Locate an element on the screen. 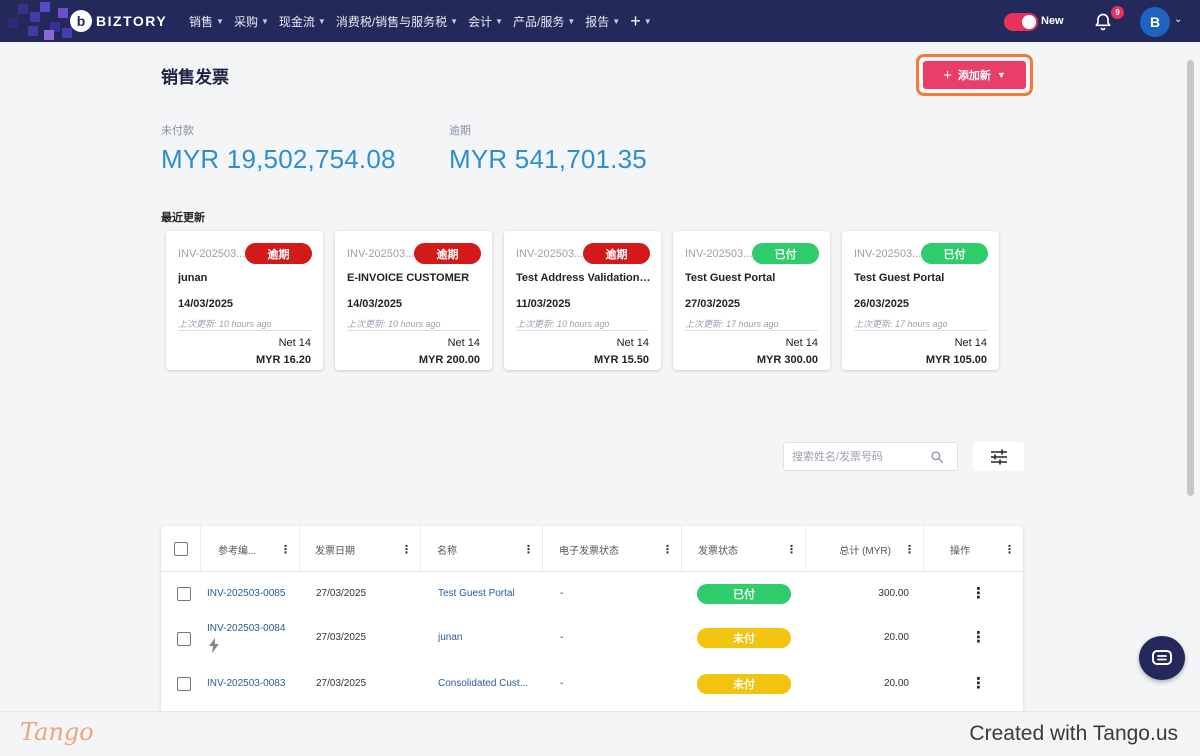 Image resolution: width=1200 pixels, height=756 pixels. filter-button is located at coordinates (998, 456).